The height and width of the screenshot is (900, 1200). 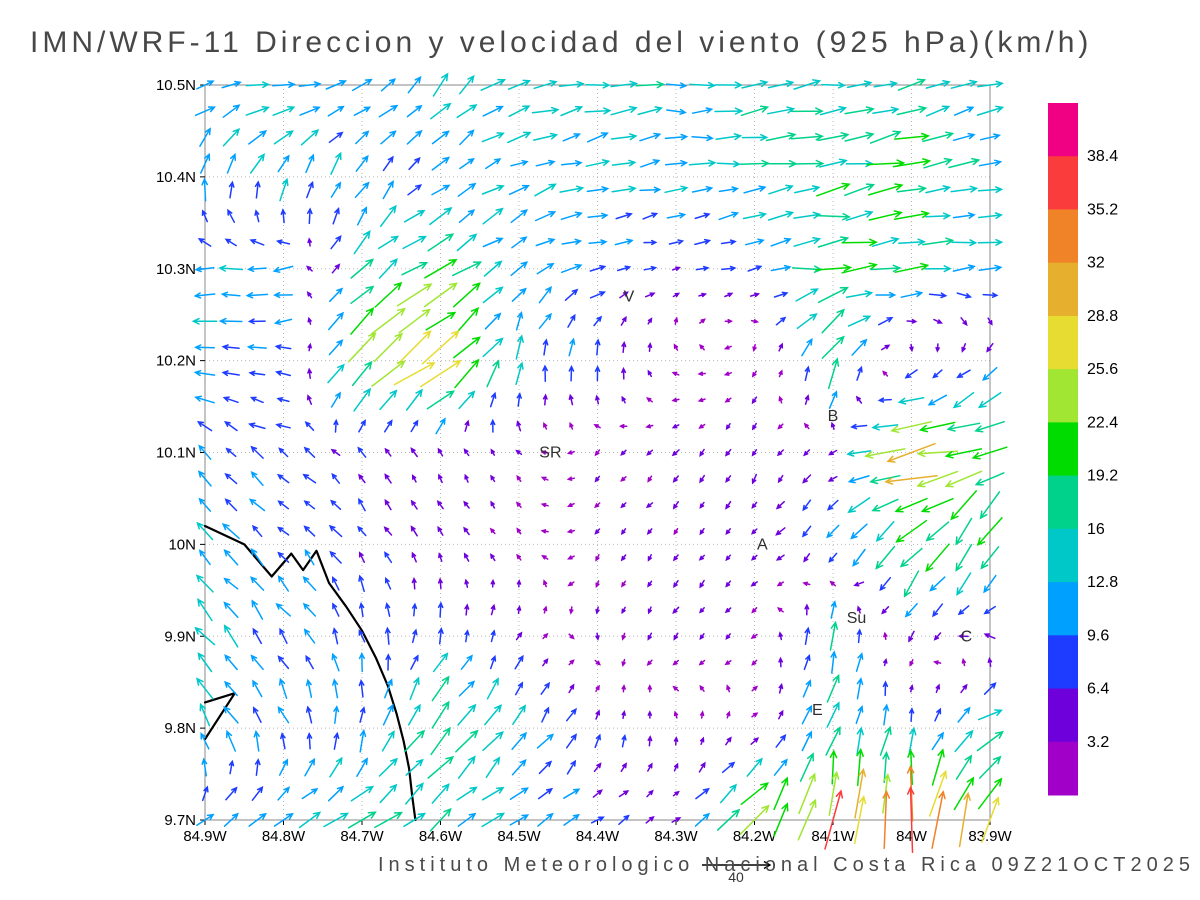 What do you see at coordinates (310, 673) in the screenshot?
I see `coastline-path` at bounding box center [310, 673].